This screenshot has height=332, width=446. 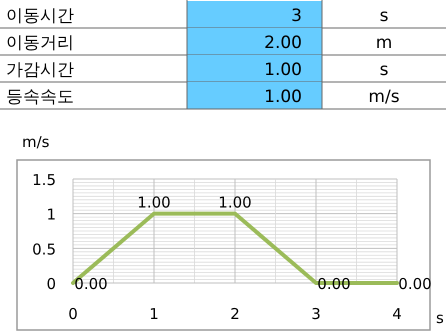 I want to click on y-tick-label: 0.5, so click(x=44, y=249).